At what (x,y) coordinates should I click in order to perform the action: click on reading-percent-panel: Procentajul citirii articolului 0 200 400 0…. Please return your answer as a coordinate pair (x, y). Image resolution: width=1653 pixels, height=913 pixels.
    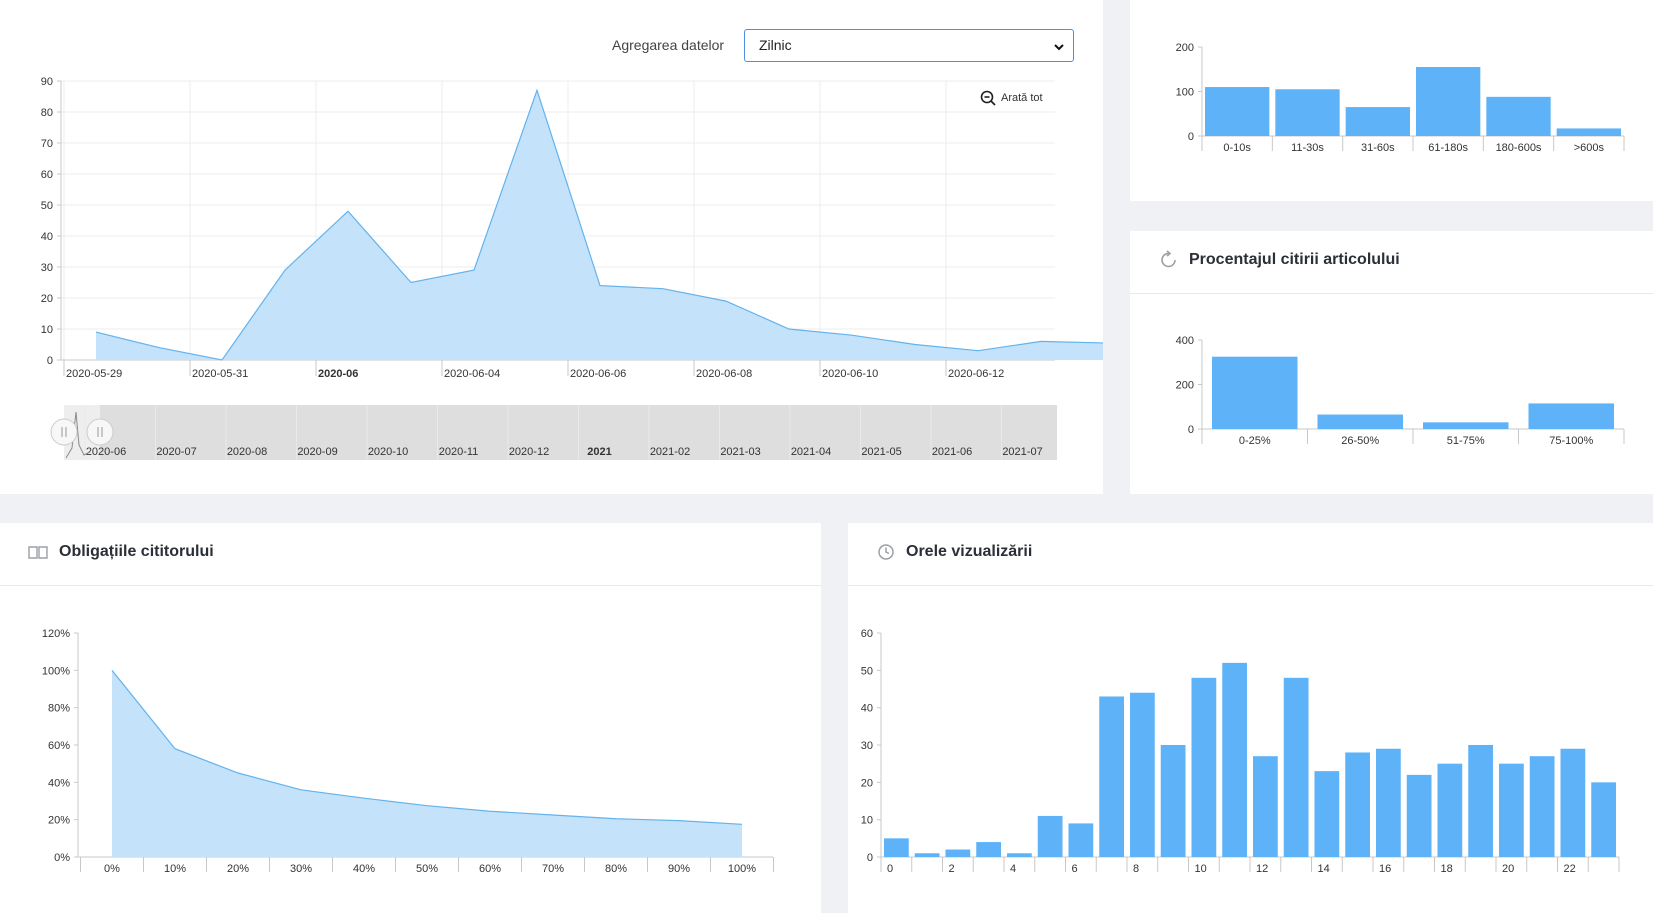
    Looking at the image, I should click on (1391, 362).